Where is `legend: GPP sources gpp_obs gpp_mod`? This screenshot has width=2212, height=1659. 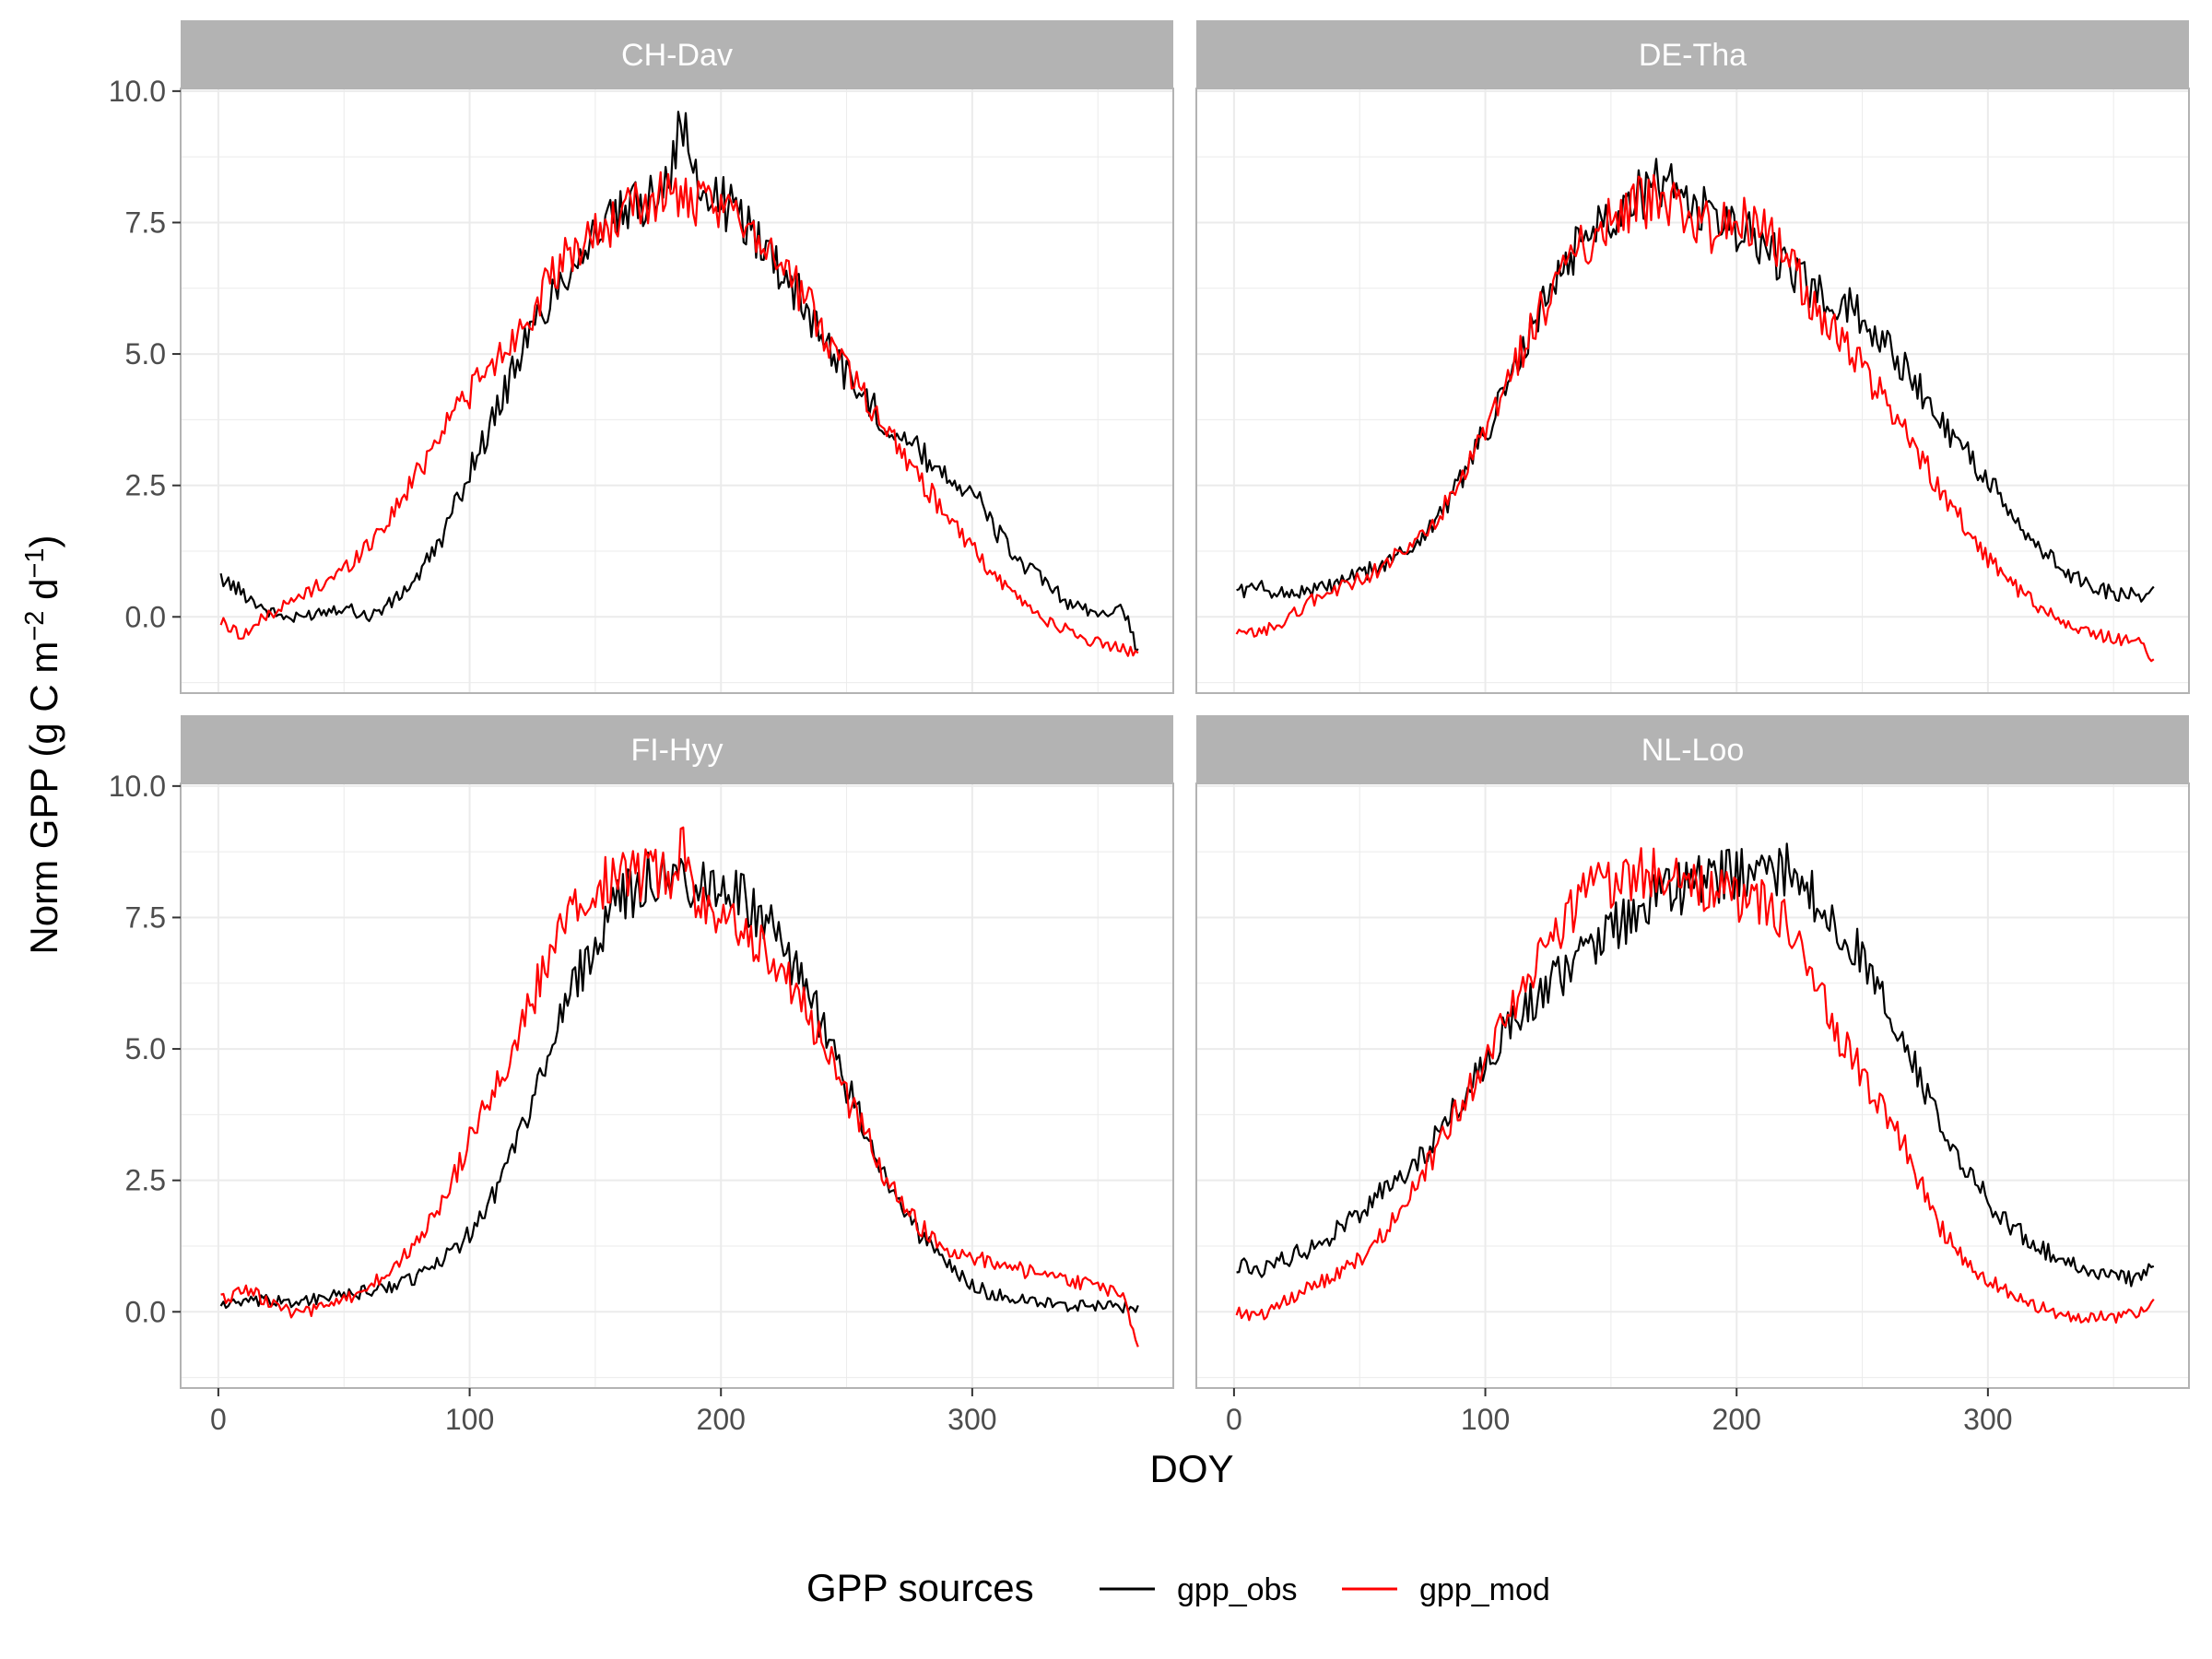 legend: GPP sources gpp_obs gpp_mod is located at coordinates (1178, 1587).